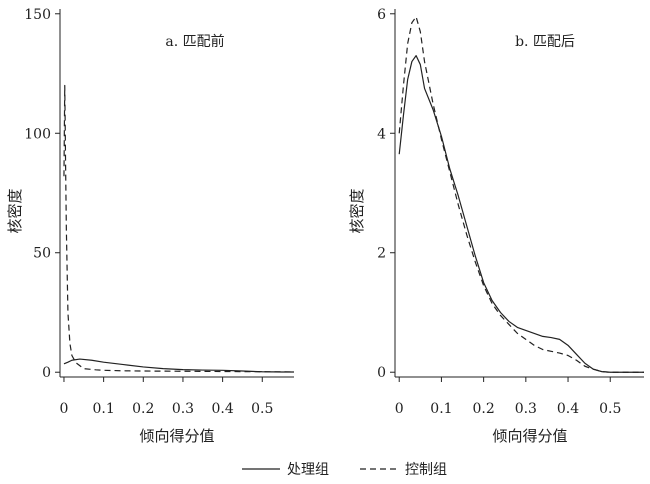 This screenshot has width=650, height=484. What do you see at coordinates (194, 41) in the screenshot?
I see `panel-title: a. 匹配前` at bounding box center [194, 41].